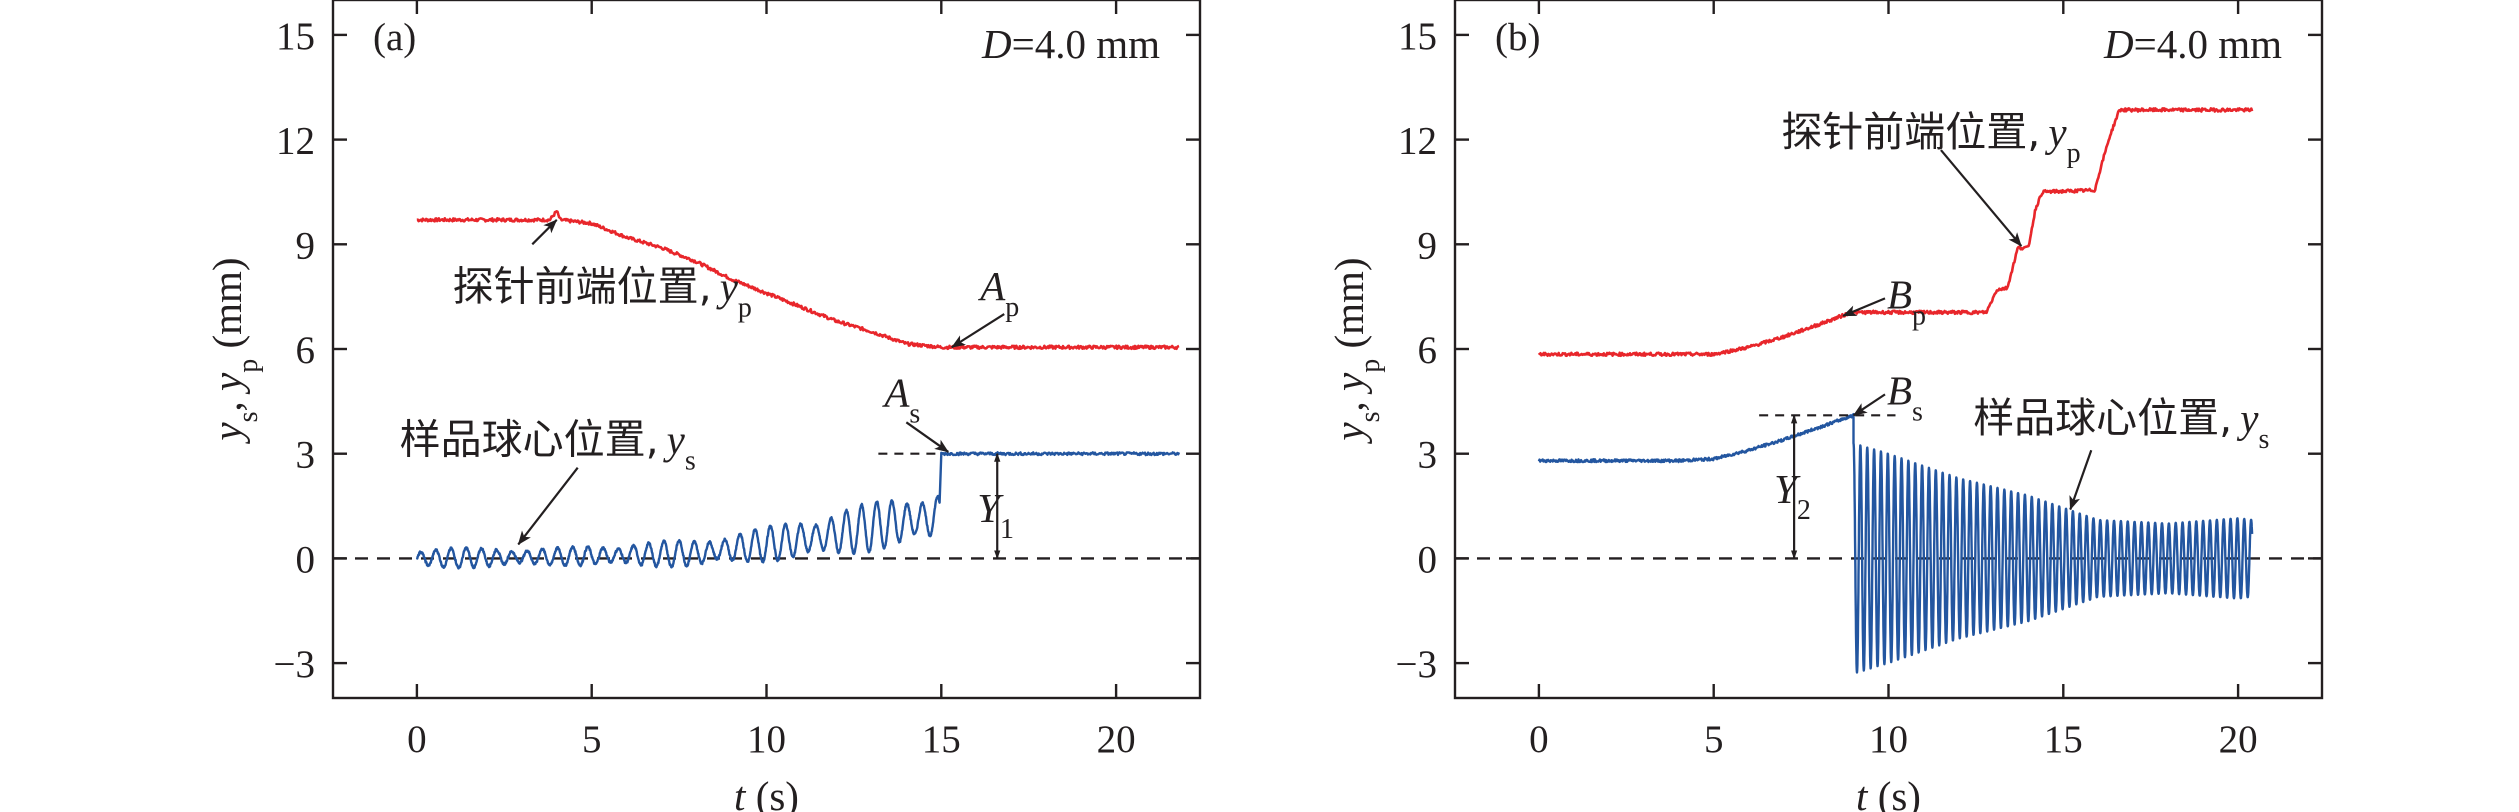 The image size is (2519, 812). I want to click on point-label-Bp: Bp, so click(1906, 301).